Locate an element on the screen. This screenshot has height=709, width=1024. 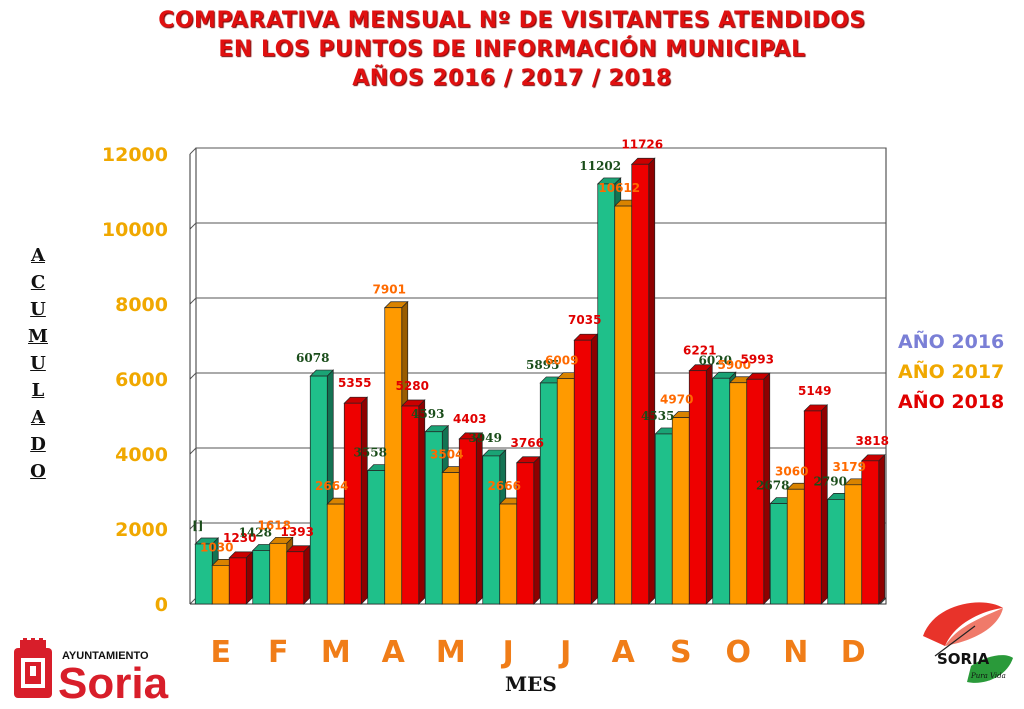
bar-año-2018-F is located at coordinates (298, 574).